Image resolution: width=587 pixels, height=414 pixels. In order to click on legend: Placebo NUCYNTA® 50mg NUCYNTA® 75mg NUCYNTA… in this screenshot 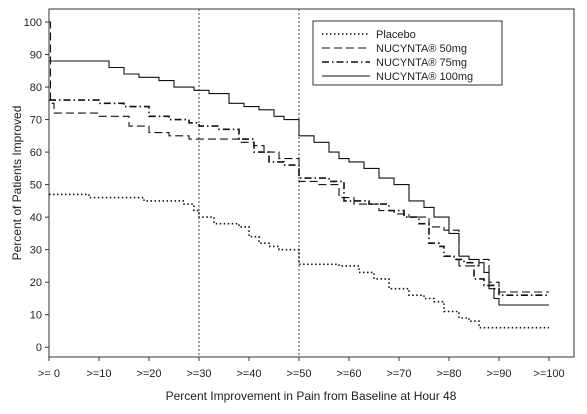, I will do `click(407, 53)`.